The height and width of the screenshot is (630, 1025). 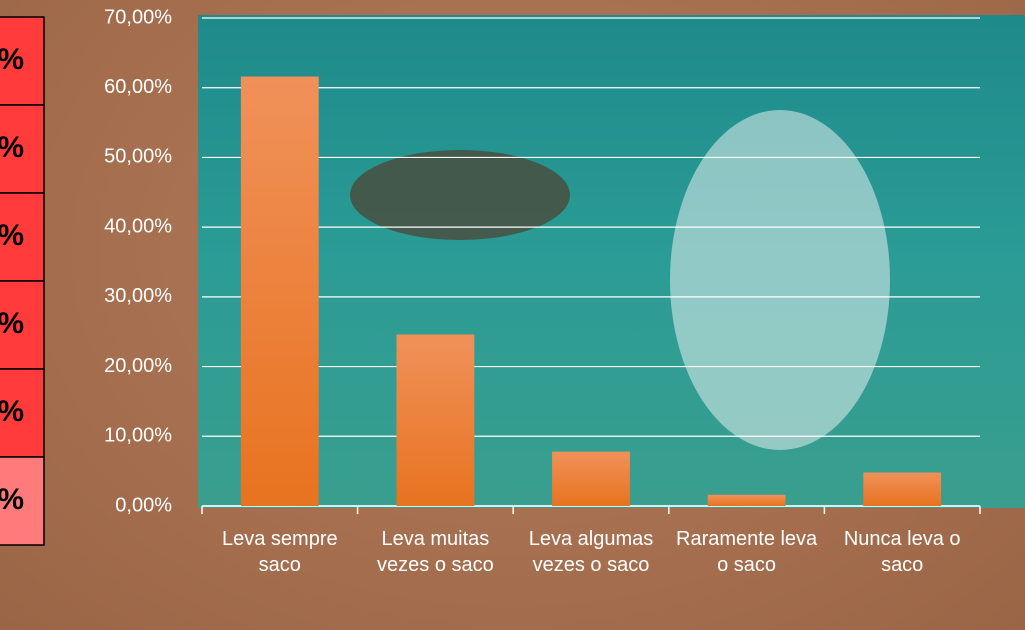 What do you see at coordinates (460, 195) in the screenshot?
I see `turtle` at bounding box center [460, 195].